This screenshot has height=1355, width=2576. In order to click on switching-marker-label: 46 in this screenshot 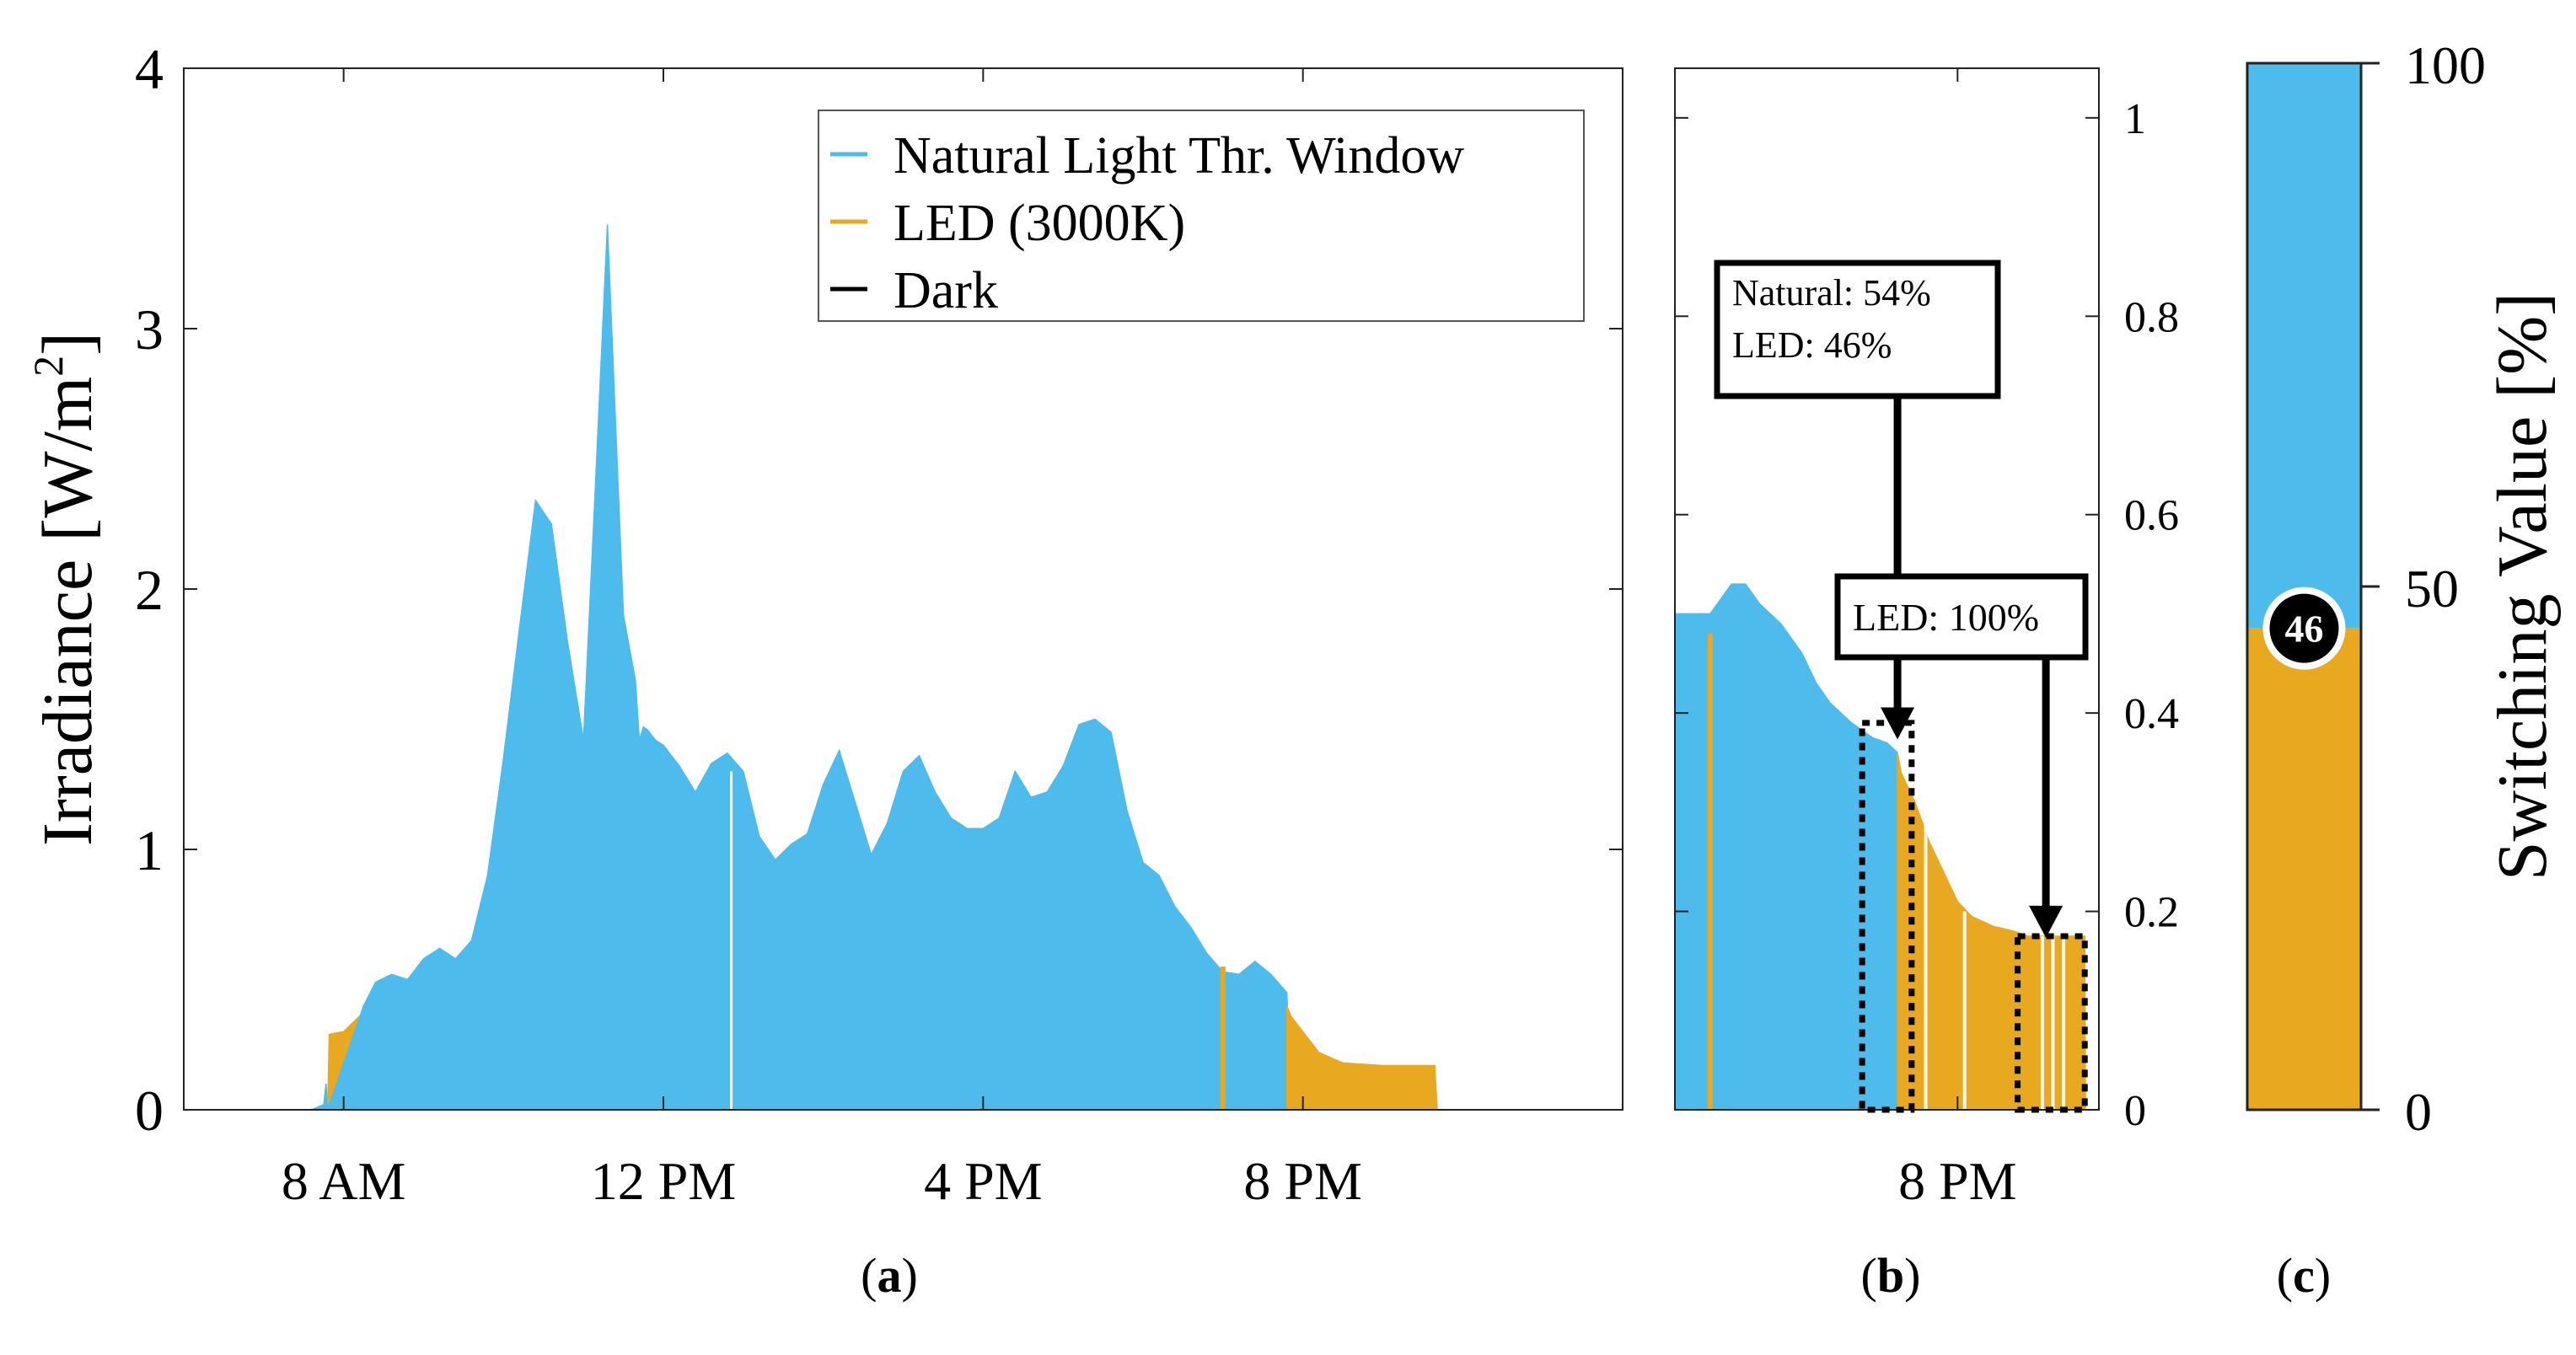, I will do `click(2304, 629)`.